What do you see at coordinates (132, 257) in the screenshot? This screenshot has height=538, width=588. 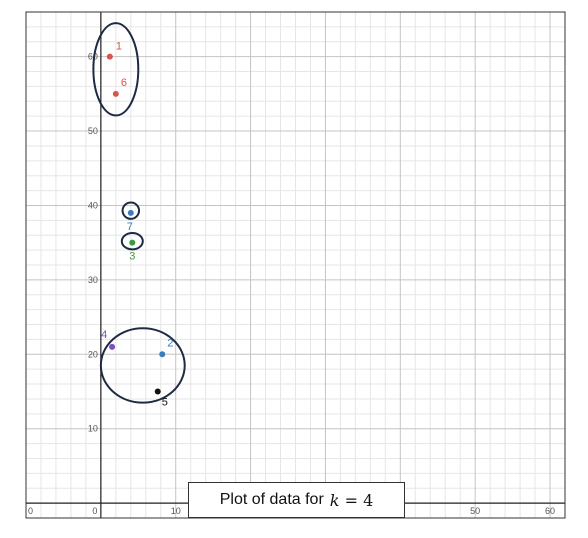 I see `point-label: 3` at bounding box center [132, 257].